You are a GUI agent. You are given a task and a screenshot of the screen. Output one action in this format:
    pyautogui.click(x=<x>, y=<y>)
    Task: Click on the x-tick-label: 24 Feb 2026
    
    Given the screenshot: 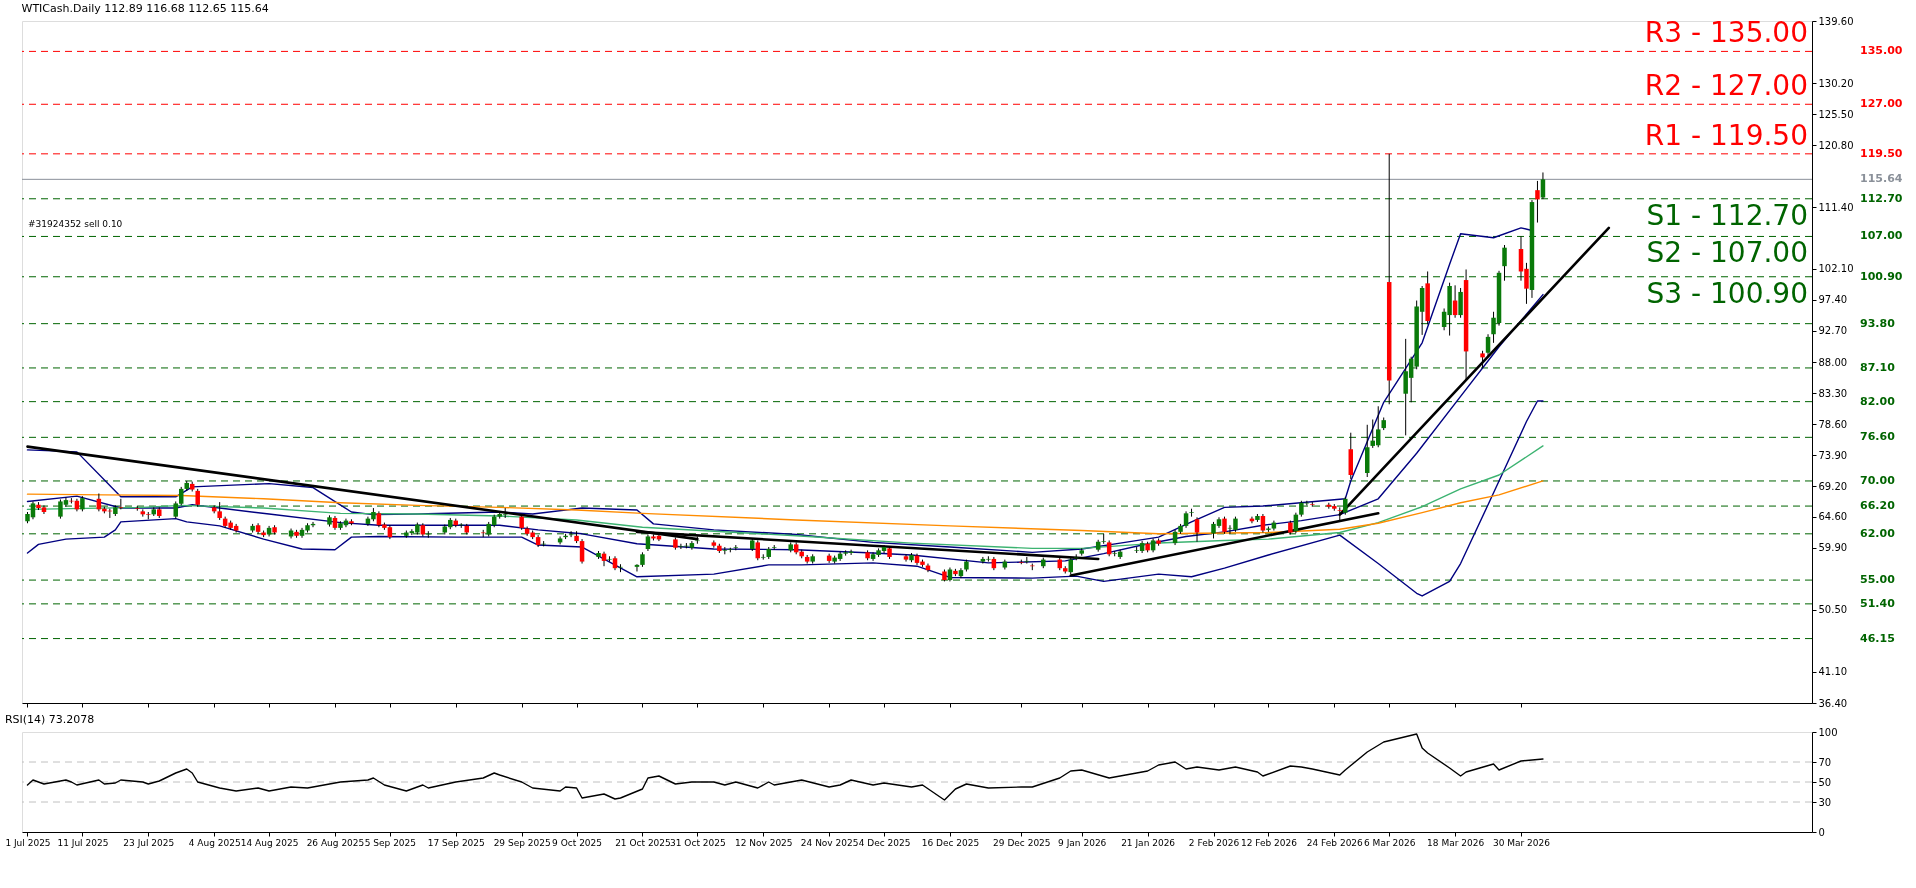 What is the action you would take?
    pyautogui.click(x=1335, y=842)
    